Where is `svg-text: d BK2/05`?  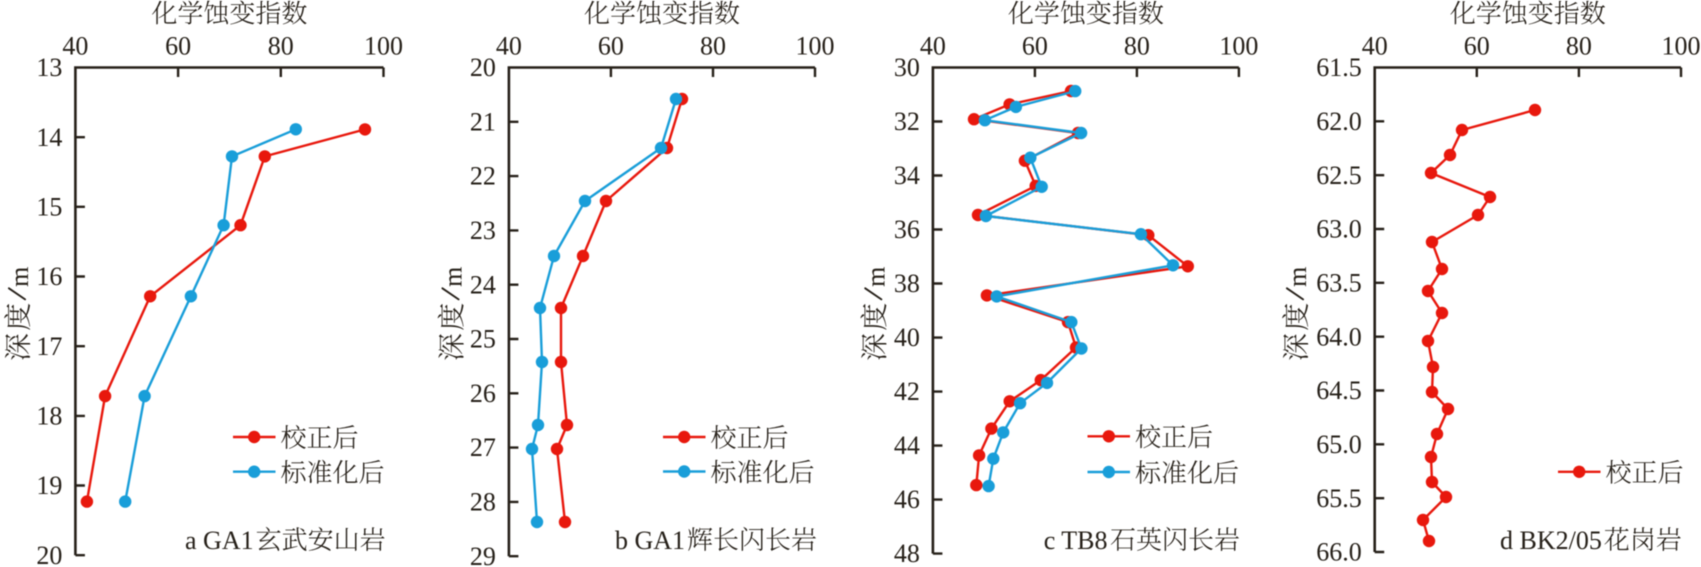 svg-text: d BK2/05 is located at coordinates (1551, 540).